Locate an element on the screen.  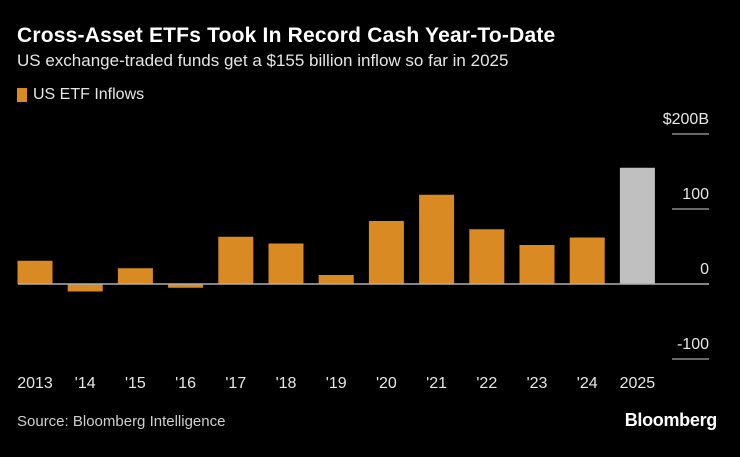
legend-swatch is located at coordinates (22, 95).